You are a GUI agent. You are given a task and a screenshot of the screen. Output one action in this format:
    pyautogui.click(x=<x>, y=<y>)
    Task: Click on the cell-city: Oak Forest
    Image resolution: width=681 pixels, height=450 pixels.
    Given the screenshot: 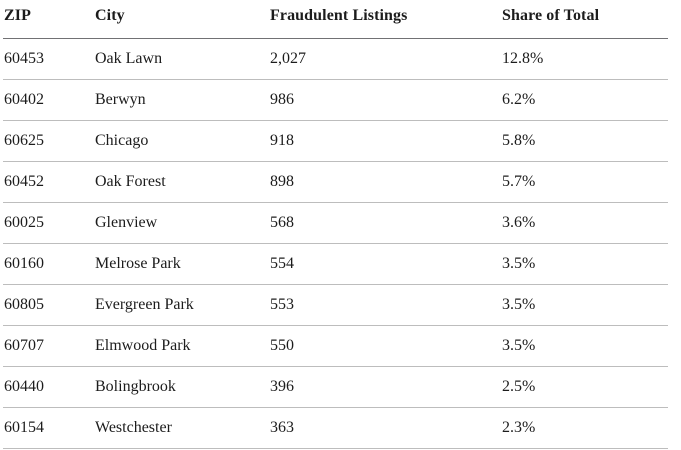 What is the action you would take?
    pyautogui.click(x=181, y=182)
    